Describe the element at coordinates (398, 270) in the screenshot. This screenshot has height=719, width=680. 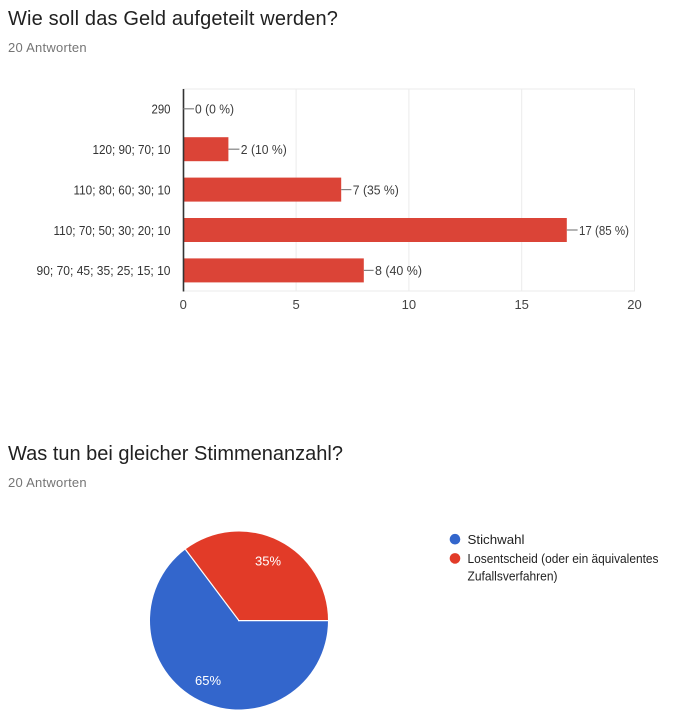
I see `svg-text: 8 (40 %)` at that location.